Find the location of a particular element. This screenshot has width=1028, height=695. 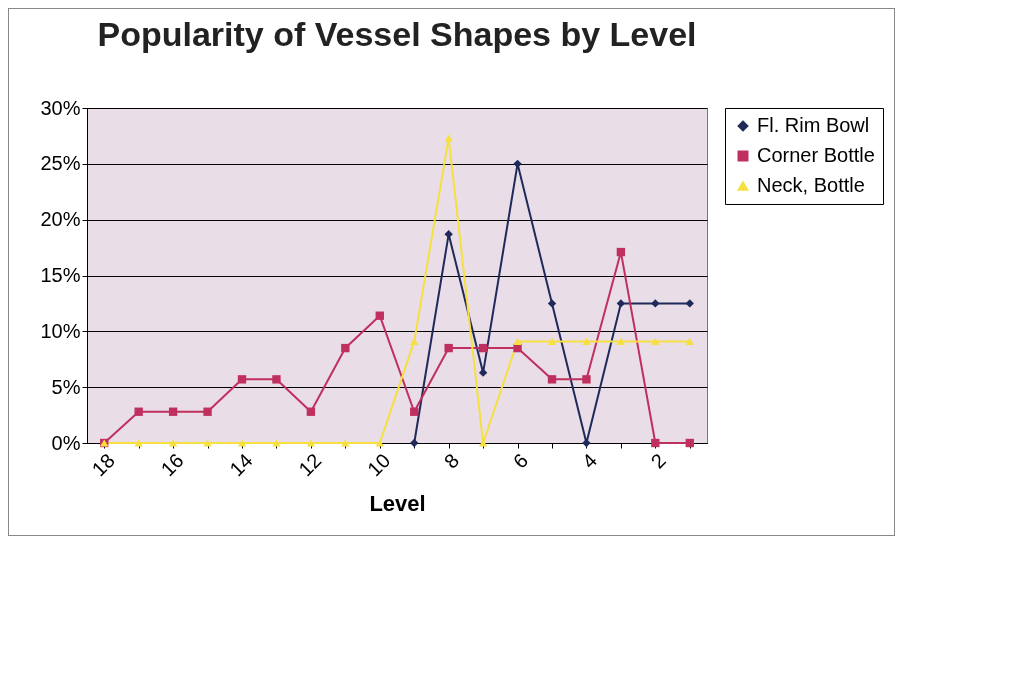

x-tick-label: 16 is located at coordinates (172, 465).